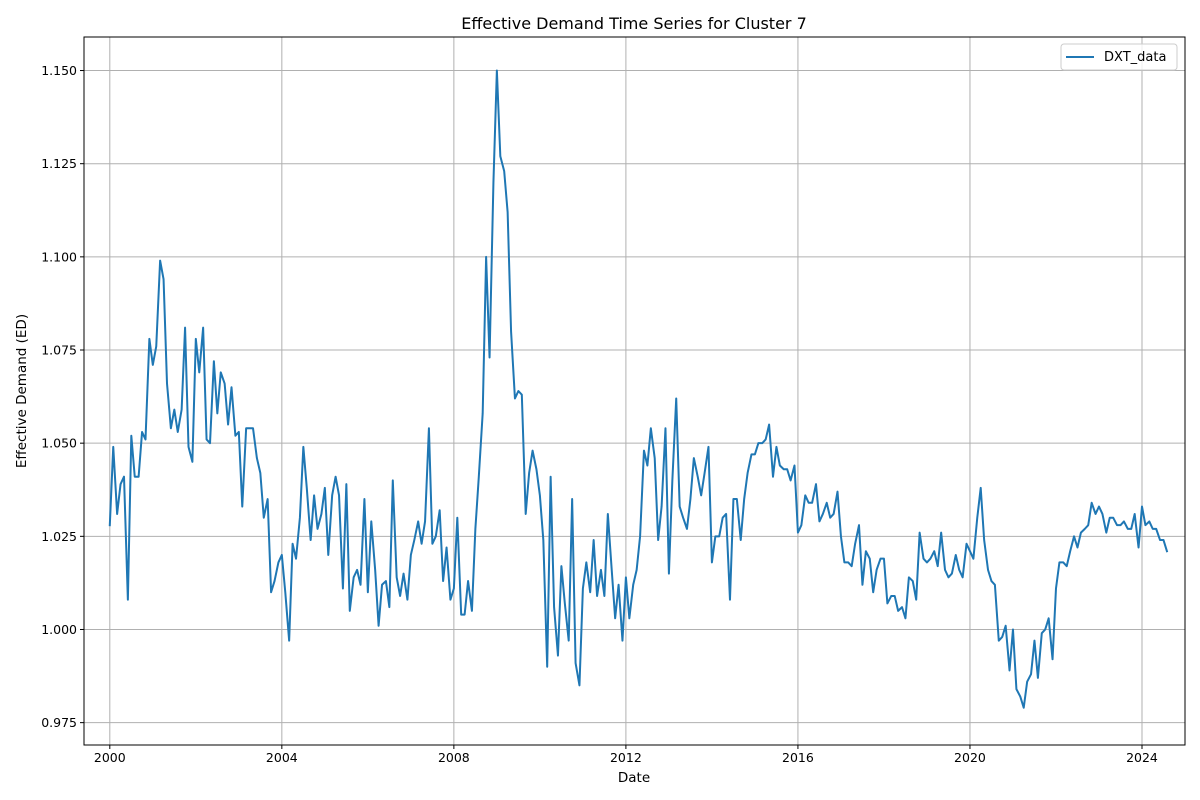 Image resolution: width=1200 pixels, height=800 pixels. I want to click on legend: DXT_data, so click(1119, 57).